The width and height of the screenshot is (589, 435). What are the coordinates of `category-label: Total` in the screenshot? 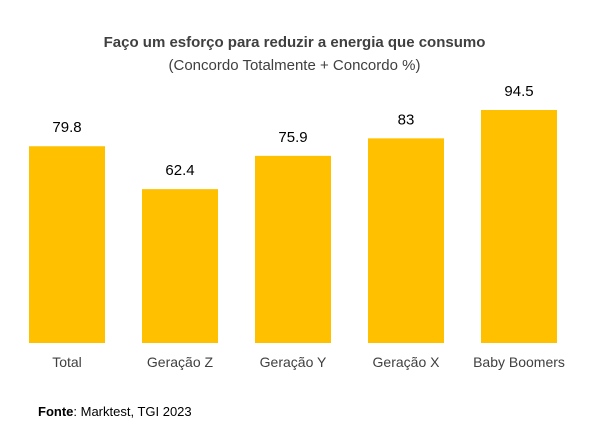 It's located at (67, 362).